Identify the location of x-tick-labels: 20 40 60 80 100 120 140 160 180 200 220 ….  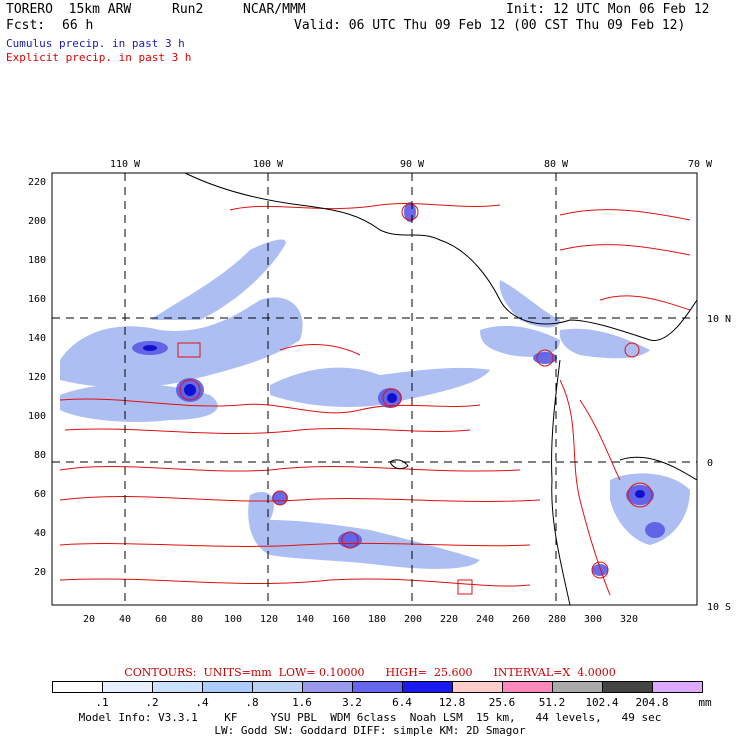
(360, 619).